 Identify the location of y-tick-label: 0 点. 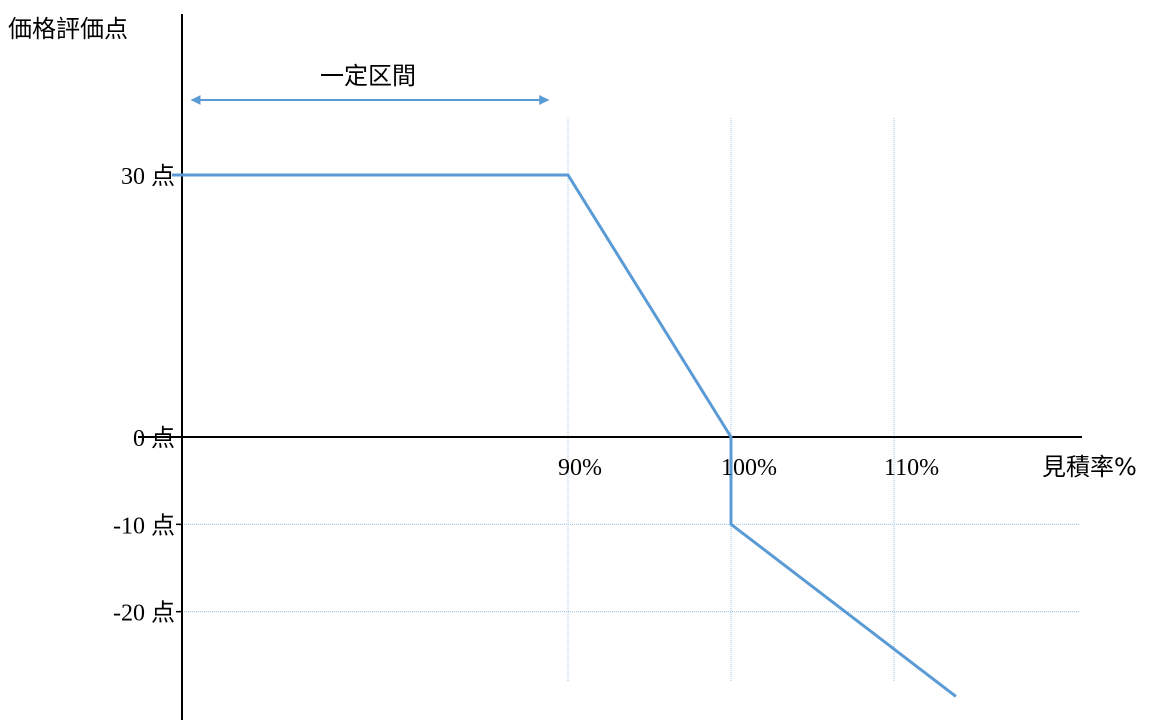
(154, 438).